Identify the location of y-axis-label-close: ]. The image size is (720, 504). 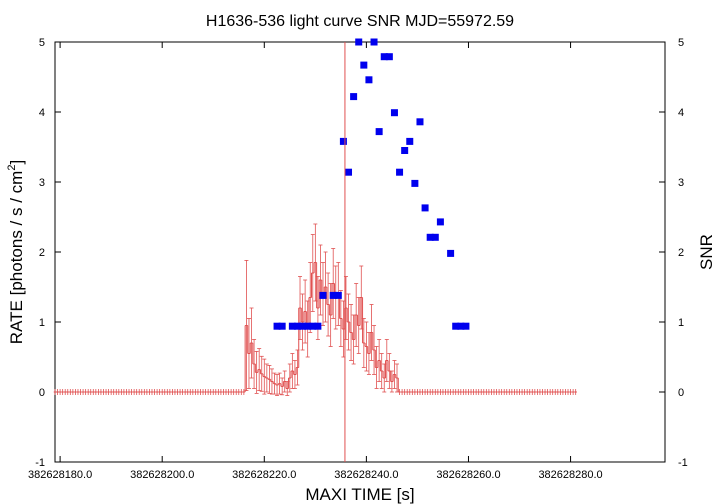
(16, 162).